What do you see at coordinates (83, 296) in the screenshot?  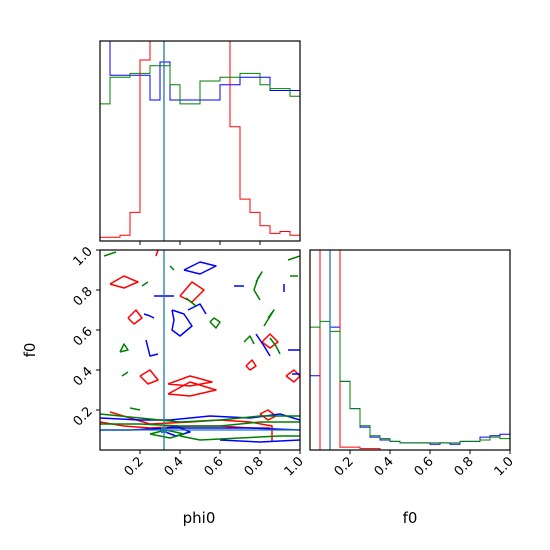 I see `joint-ytick-label: 0.8` at bounding box center [83, 296].